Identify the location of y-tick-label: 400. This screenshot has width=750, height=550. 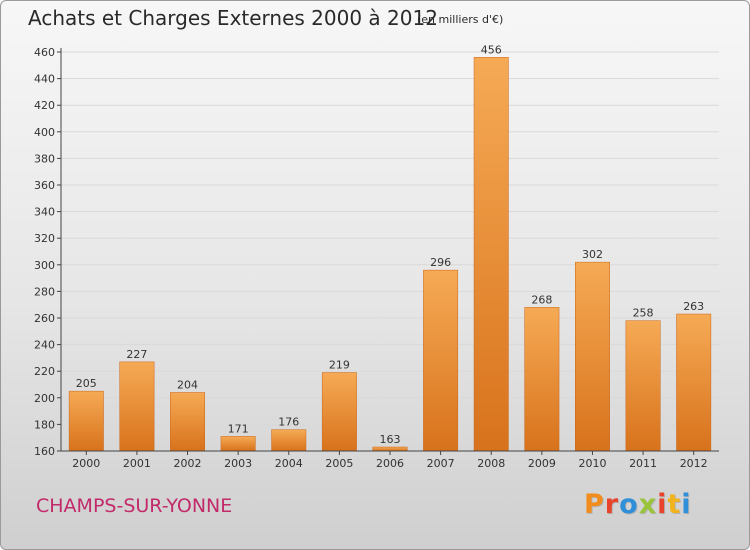
(44, 132).